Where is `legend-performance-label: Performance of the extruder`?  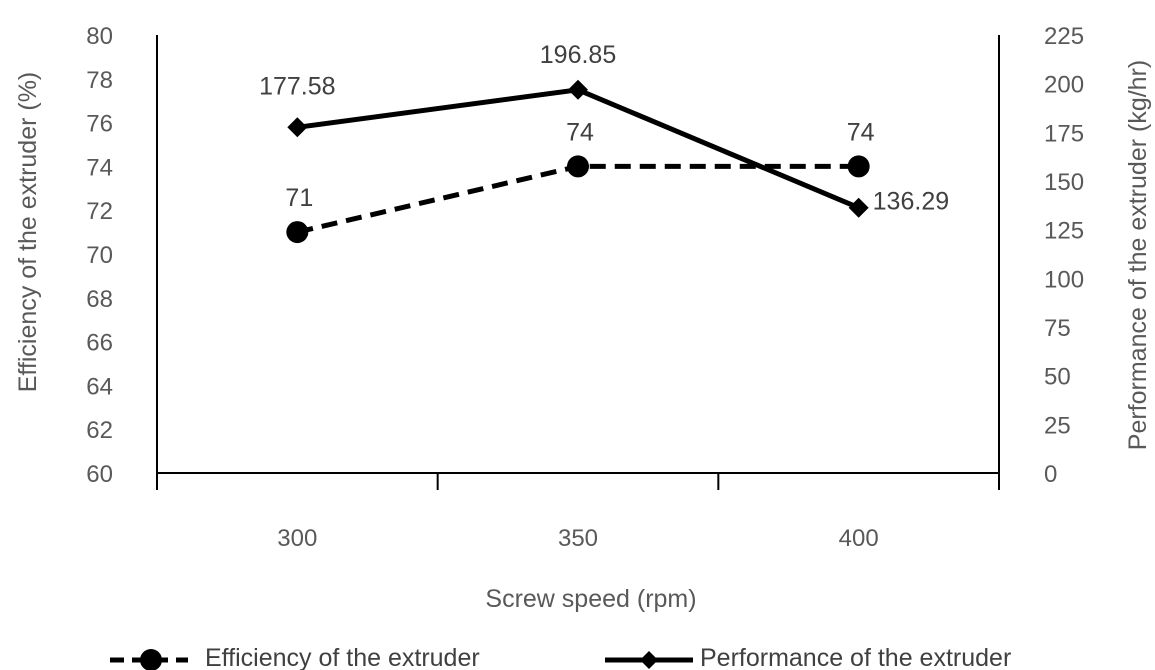
legend-performance-label: Performance of the extruder is located at coordinates (855, 657).